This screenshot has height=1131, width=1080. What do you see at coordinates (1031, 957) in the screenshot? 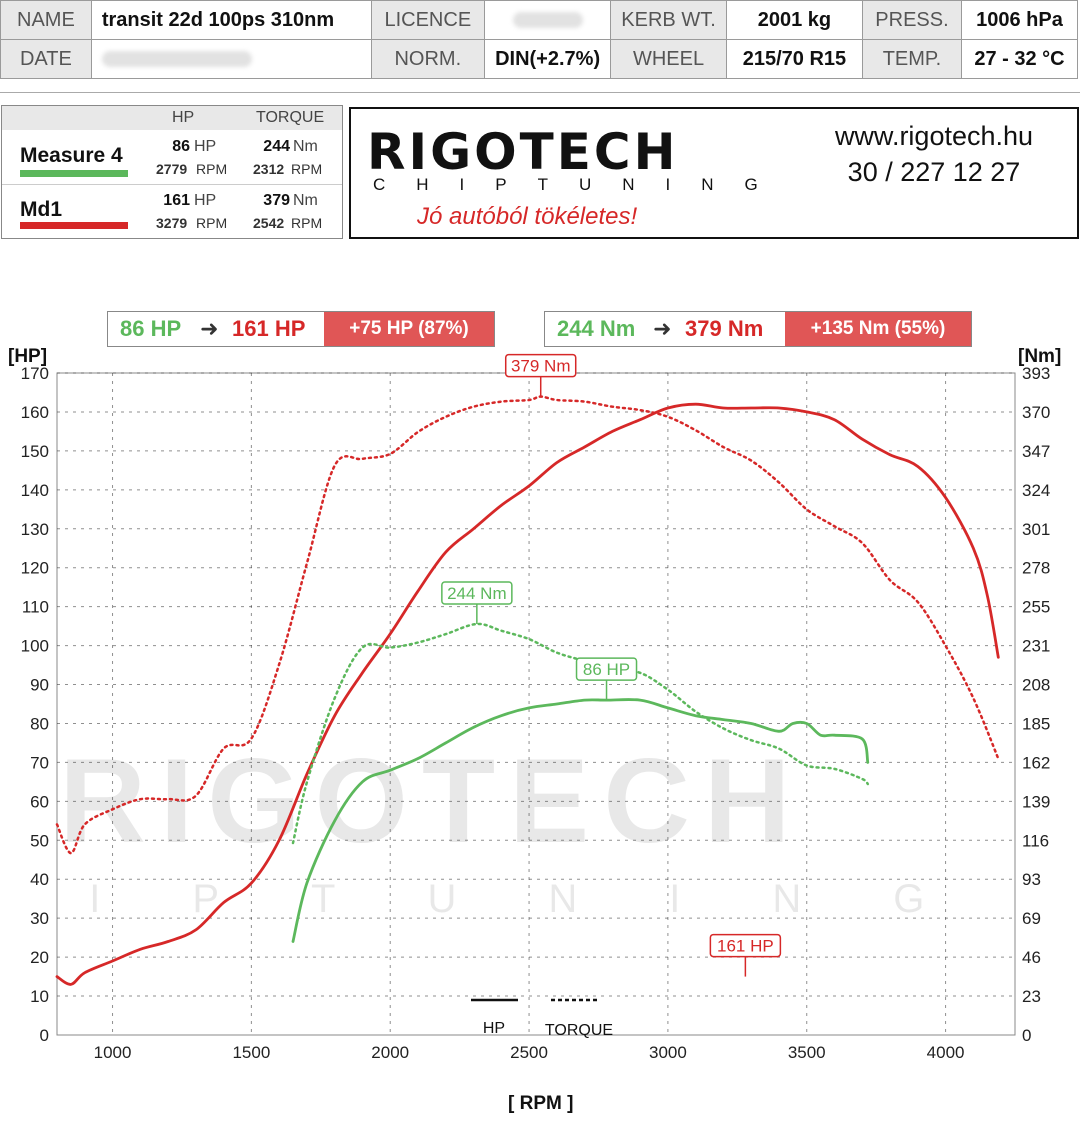
I see `y-tick-label-right: 46` at bounding box center [1031, 957].